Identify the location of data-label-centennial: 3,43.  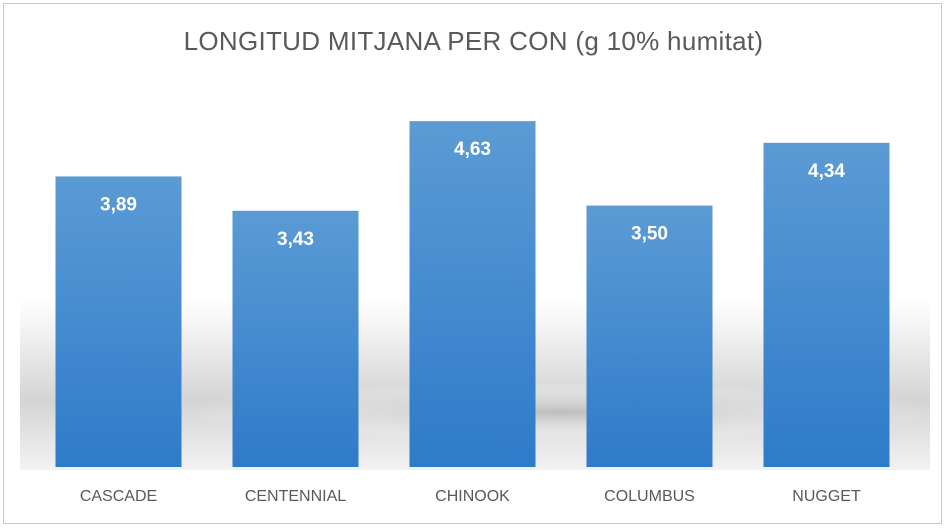
(295, 239).